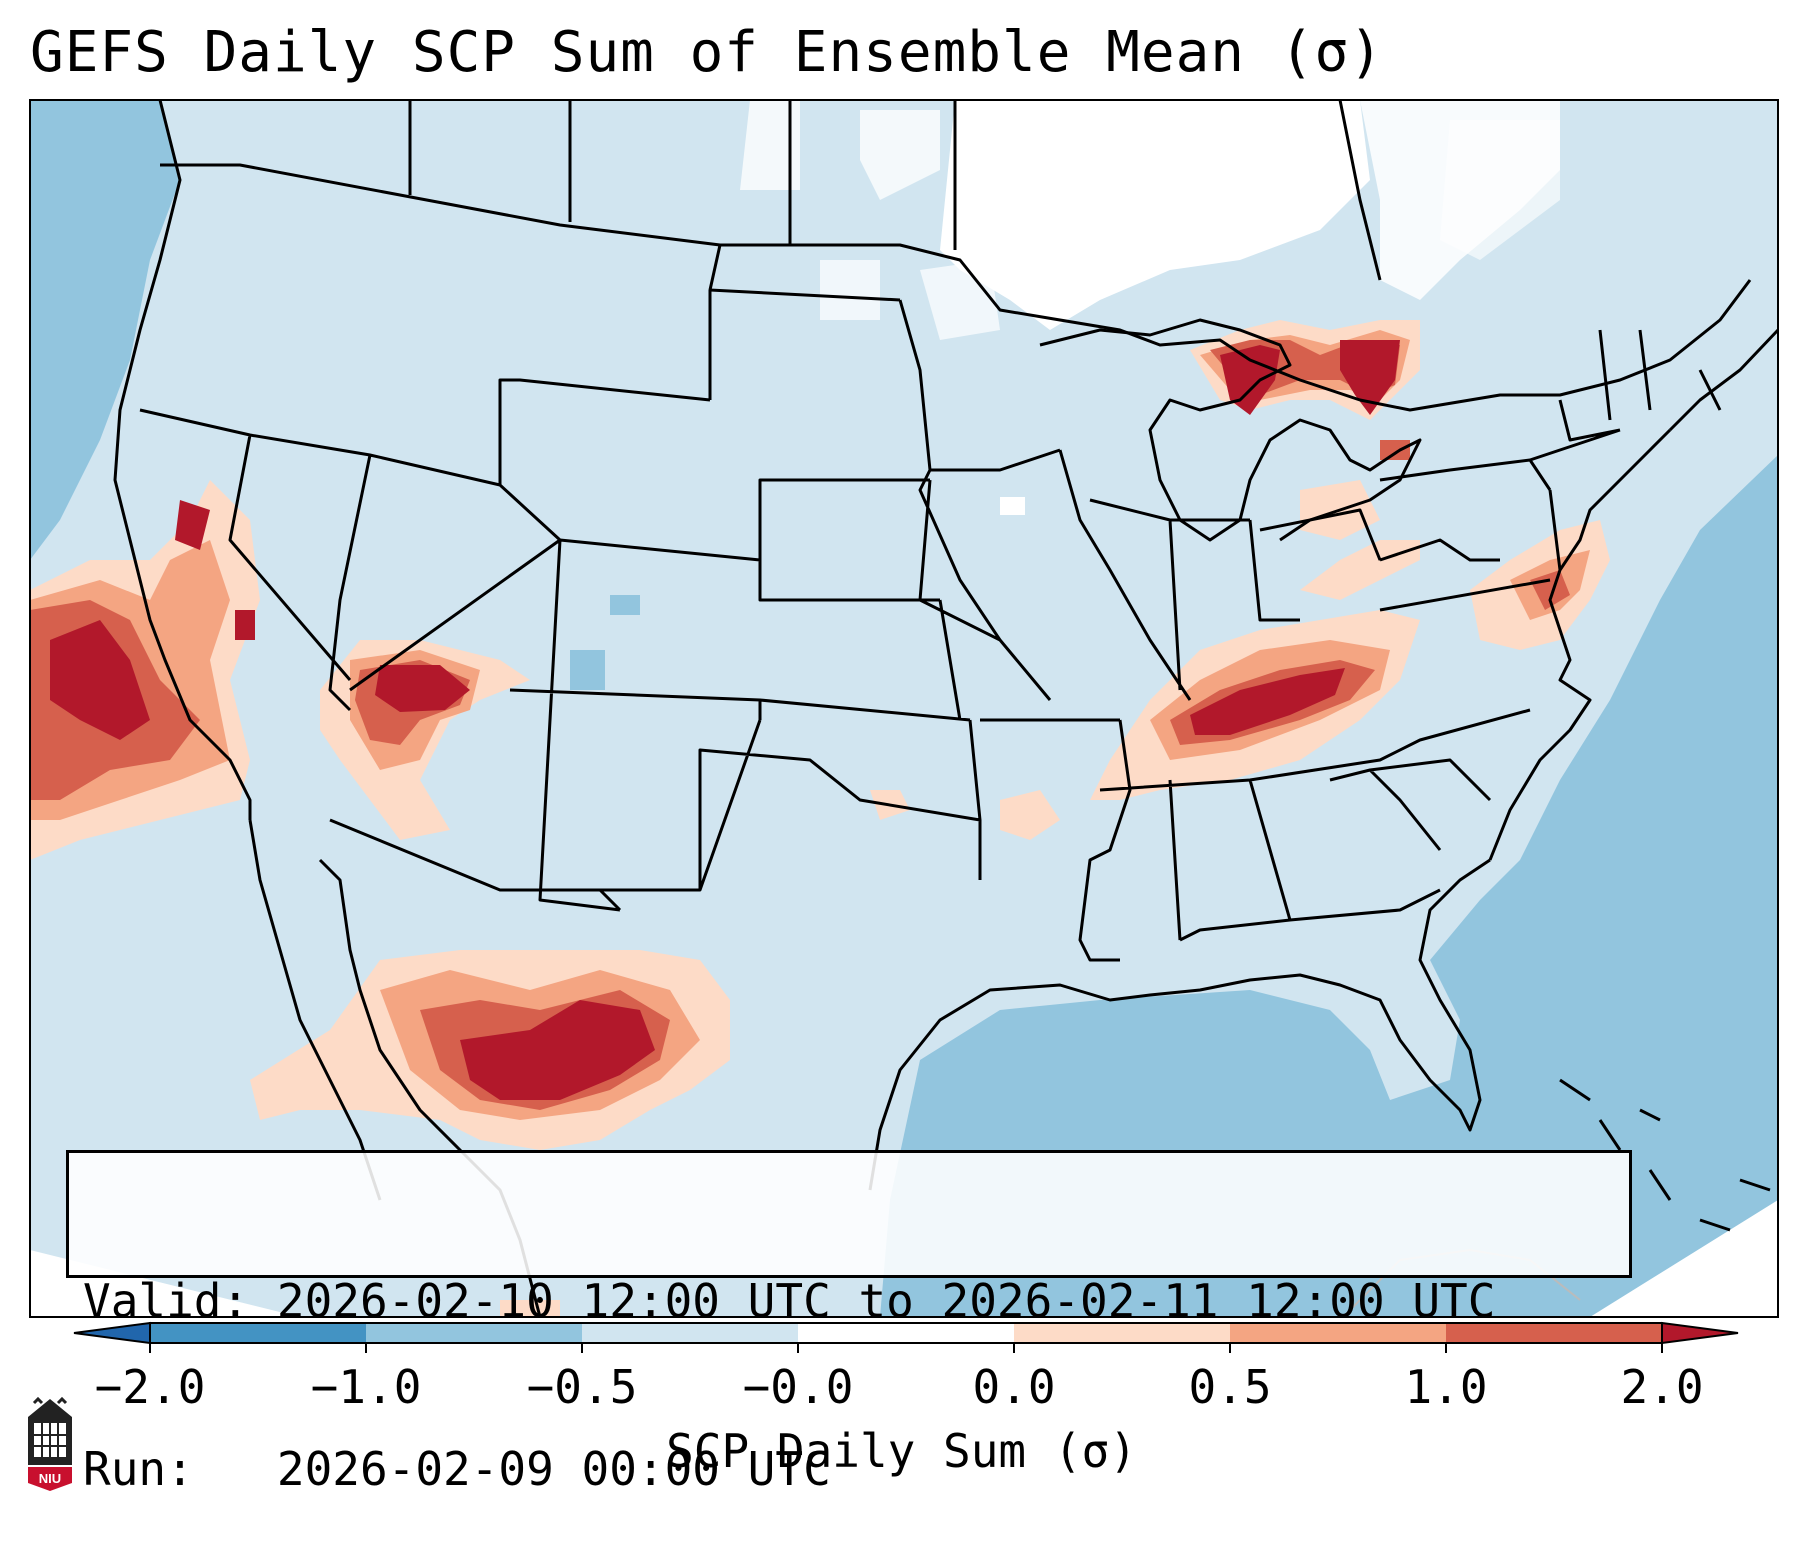 Image resolution: width=1803 pixels, height=1553 pixels. I want to click on colorbar-tick-label: 0.5, so click(1230, 1387).